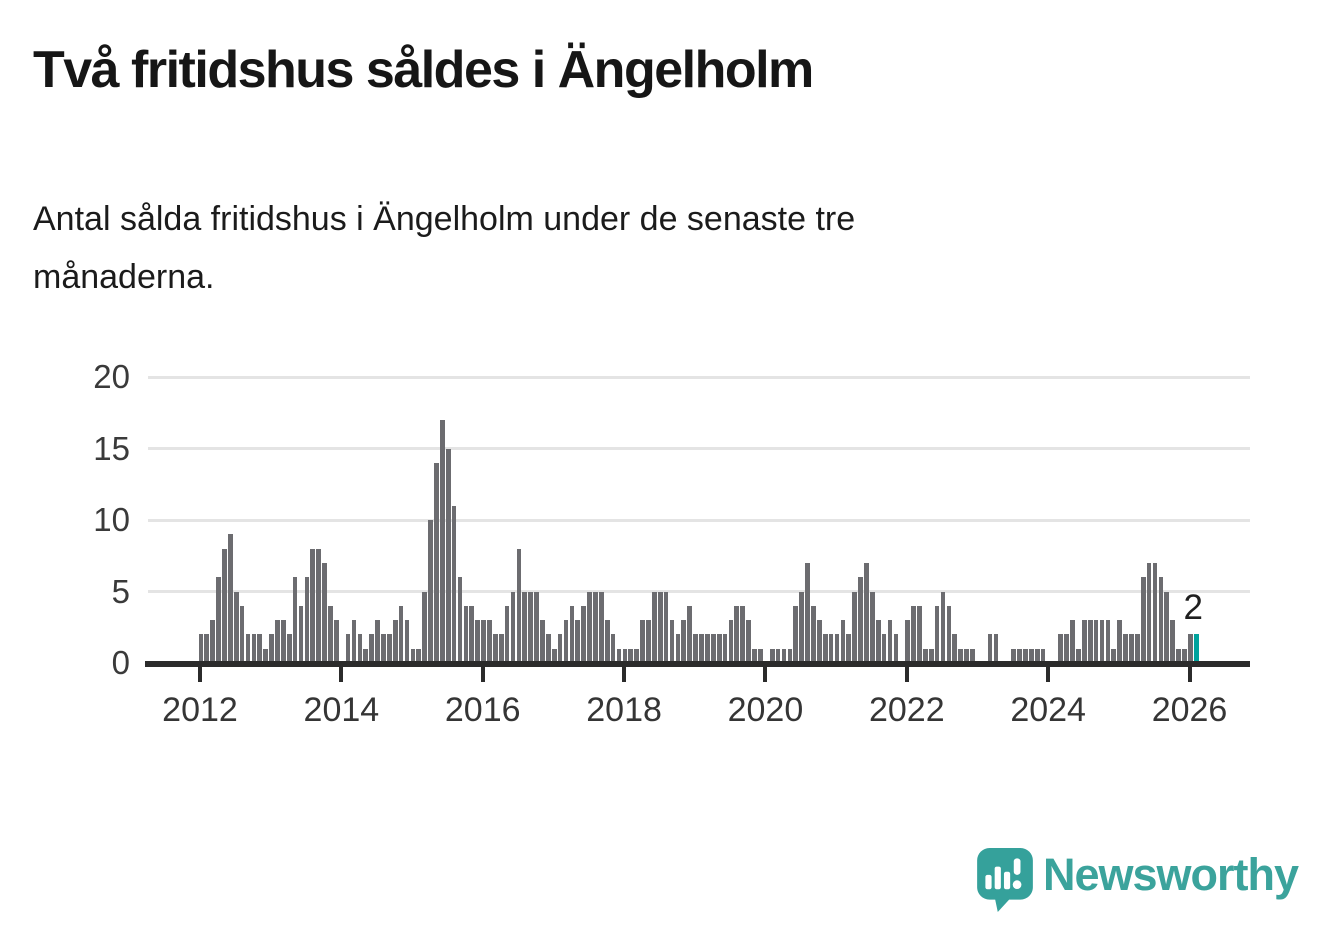 The width and height of the screenshot is (1322, 939). Describe the element at coordinates (423, 70) in the screenshot. I see `page-title: Två fritidshus såldes i Ängelholm` at that location.